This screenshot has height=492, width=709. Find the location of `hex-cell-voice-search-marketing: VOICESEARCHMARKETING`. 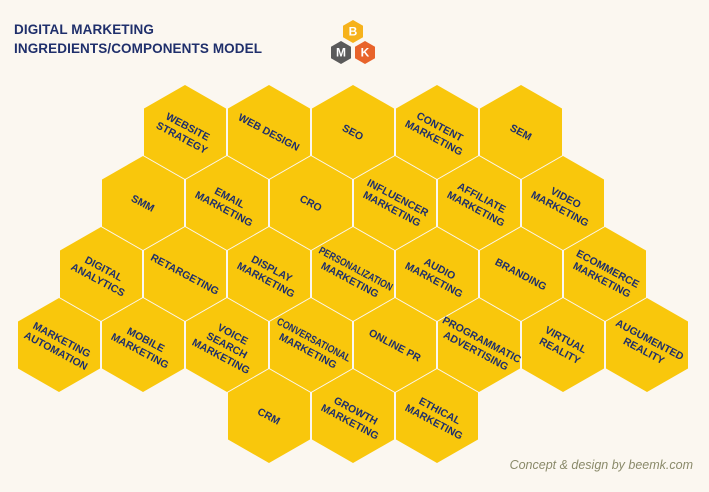

hex-cell-voice-search-marketing: VOICESEARCHMARKETING is located at coordinates (227, 345).